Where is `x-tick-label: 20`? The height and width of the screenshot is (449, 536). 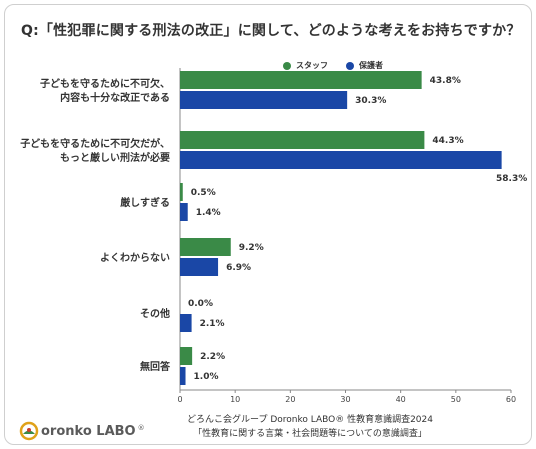 x-tick-label: 20 is located at coordinates (290, 399).